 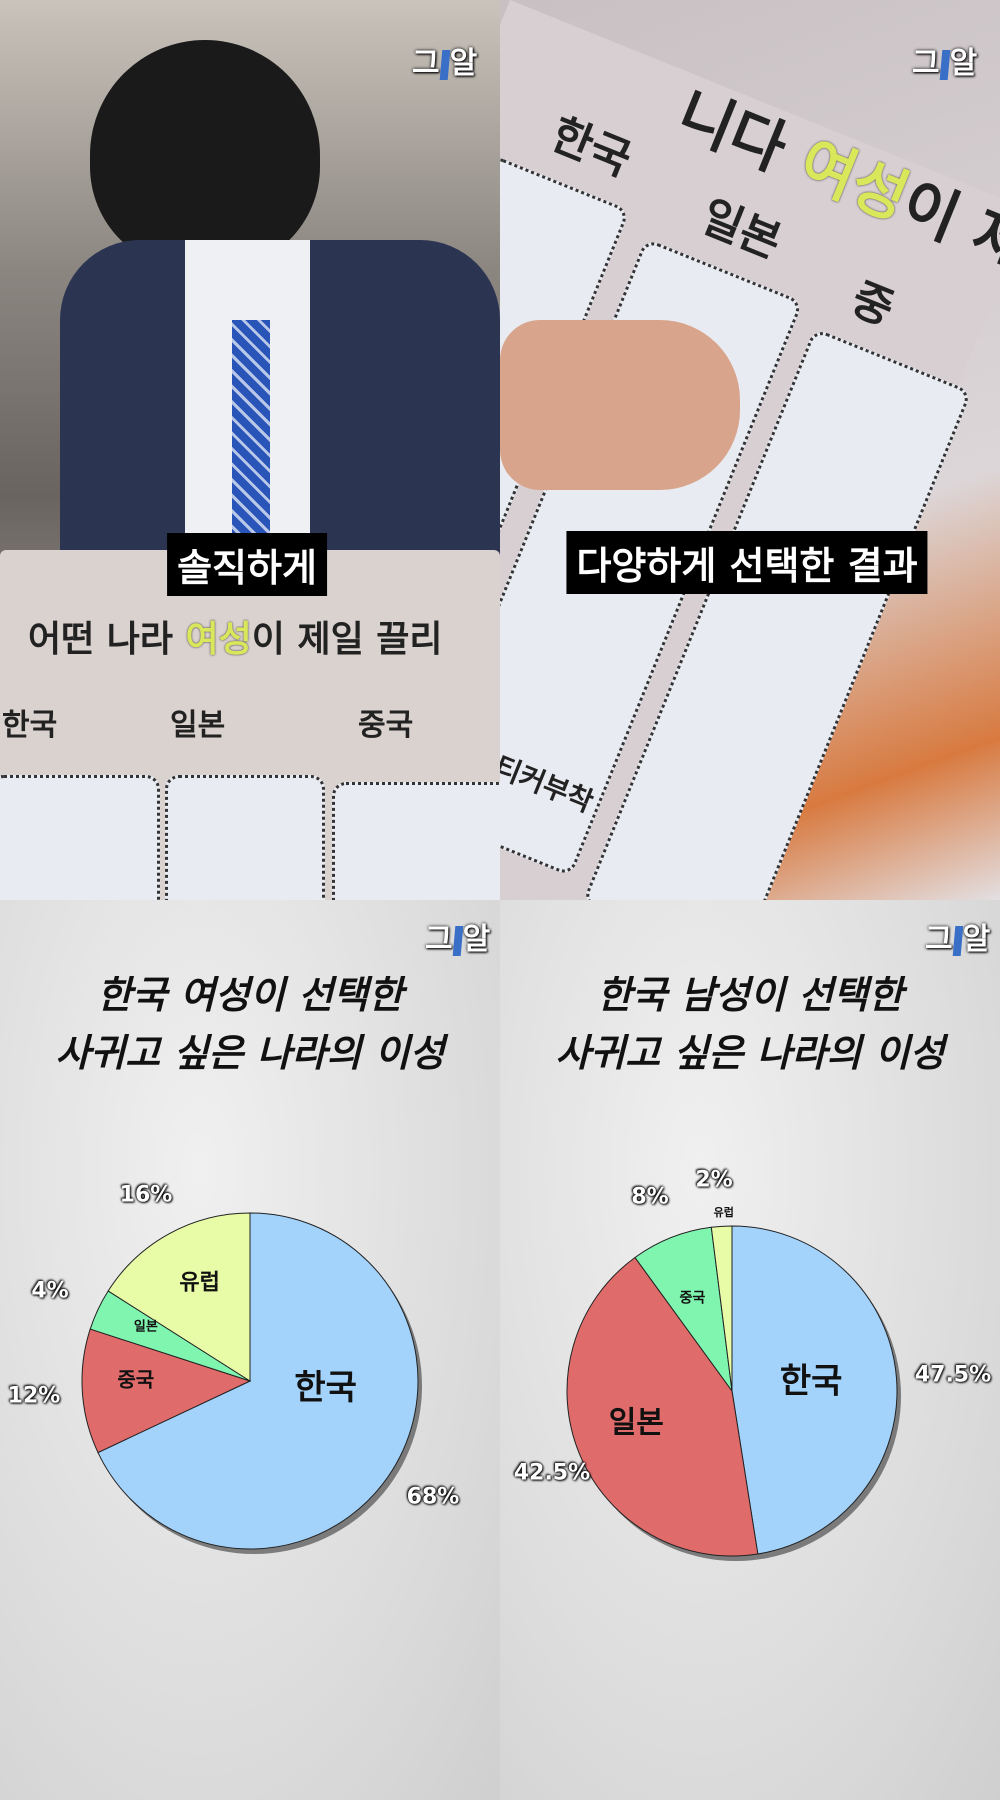 I want to click on board-country-china: 중, so click(x=872, y=304).